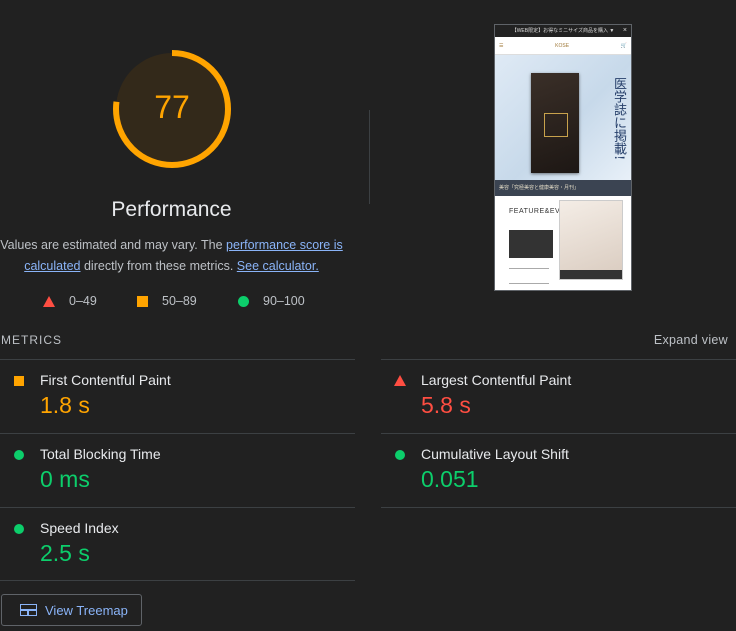  I want to click on legend-good: 90–100, so click(271, 301).